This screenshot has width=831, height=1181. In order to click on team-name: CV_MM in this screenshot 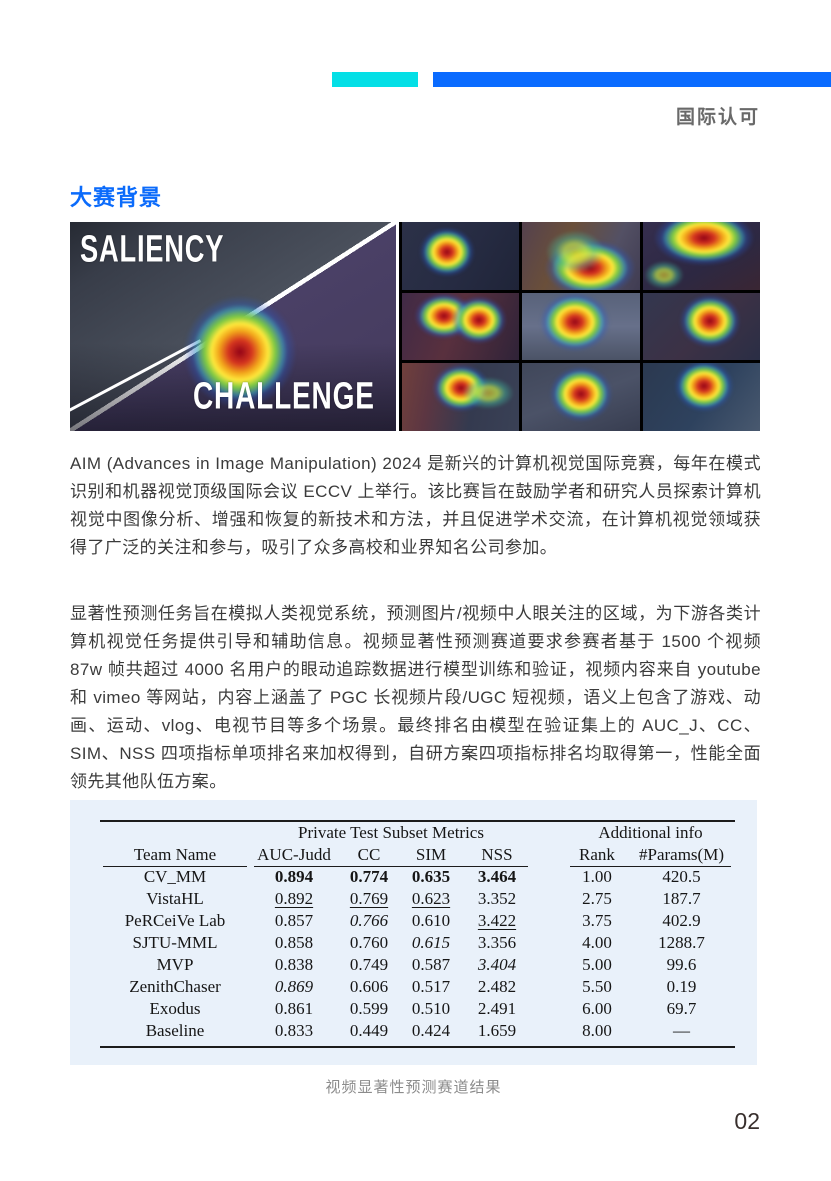, I will do `click(175, 876)`.